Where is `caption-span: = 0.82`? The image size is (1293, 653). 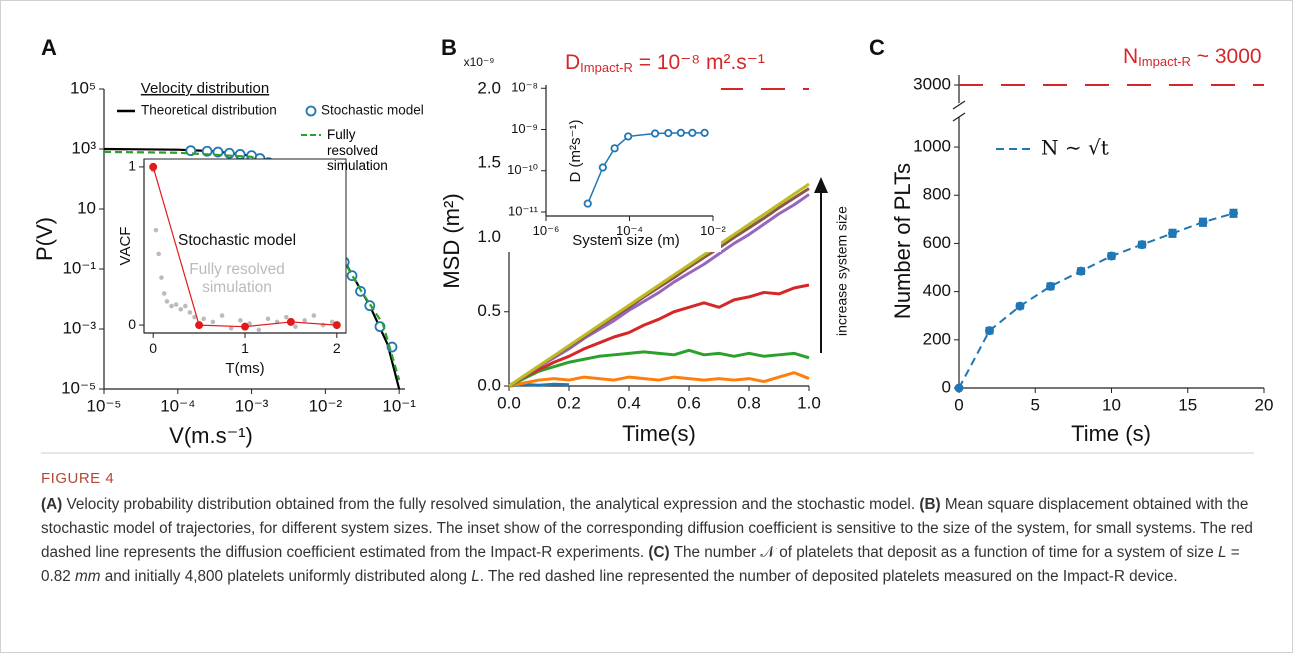 caption-span: = 0.82 is located at coordinates (640, 564).